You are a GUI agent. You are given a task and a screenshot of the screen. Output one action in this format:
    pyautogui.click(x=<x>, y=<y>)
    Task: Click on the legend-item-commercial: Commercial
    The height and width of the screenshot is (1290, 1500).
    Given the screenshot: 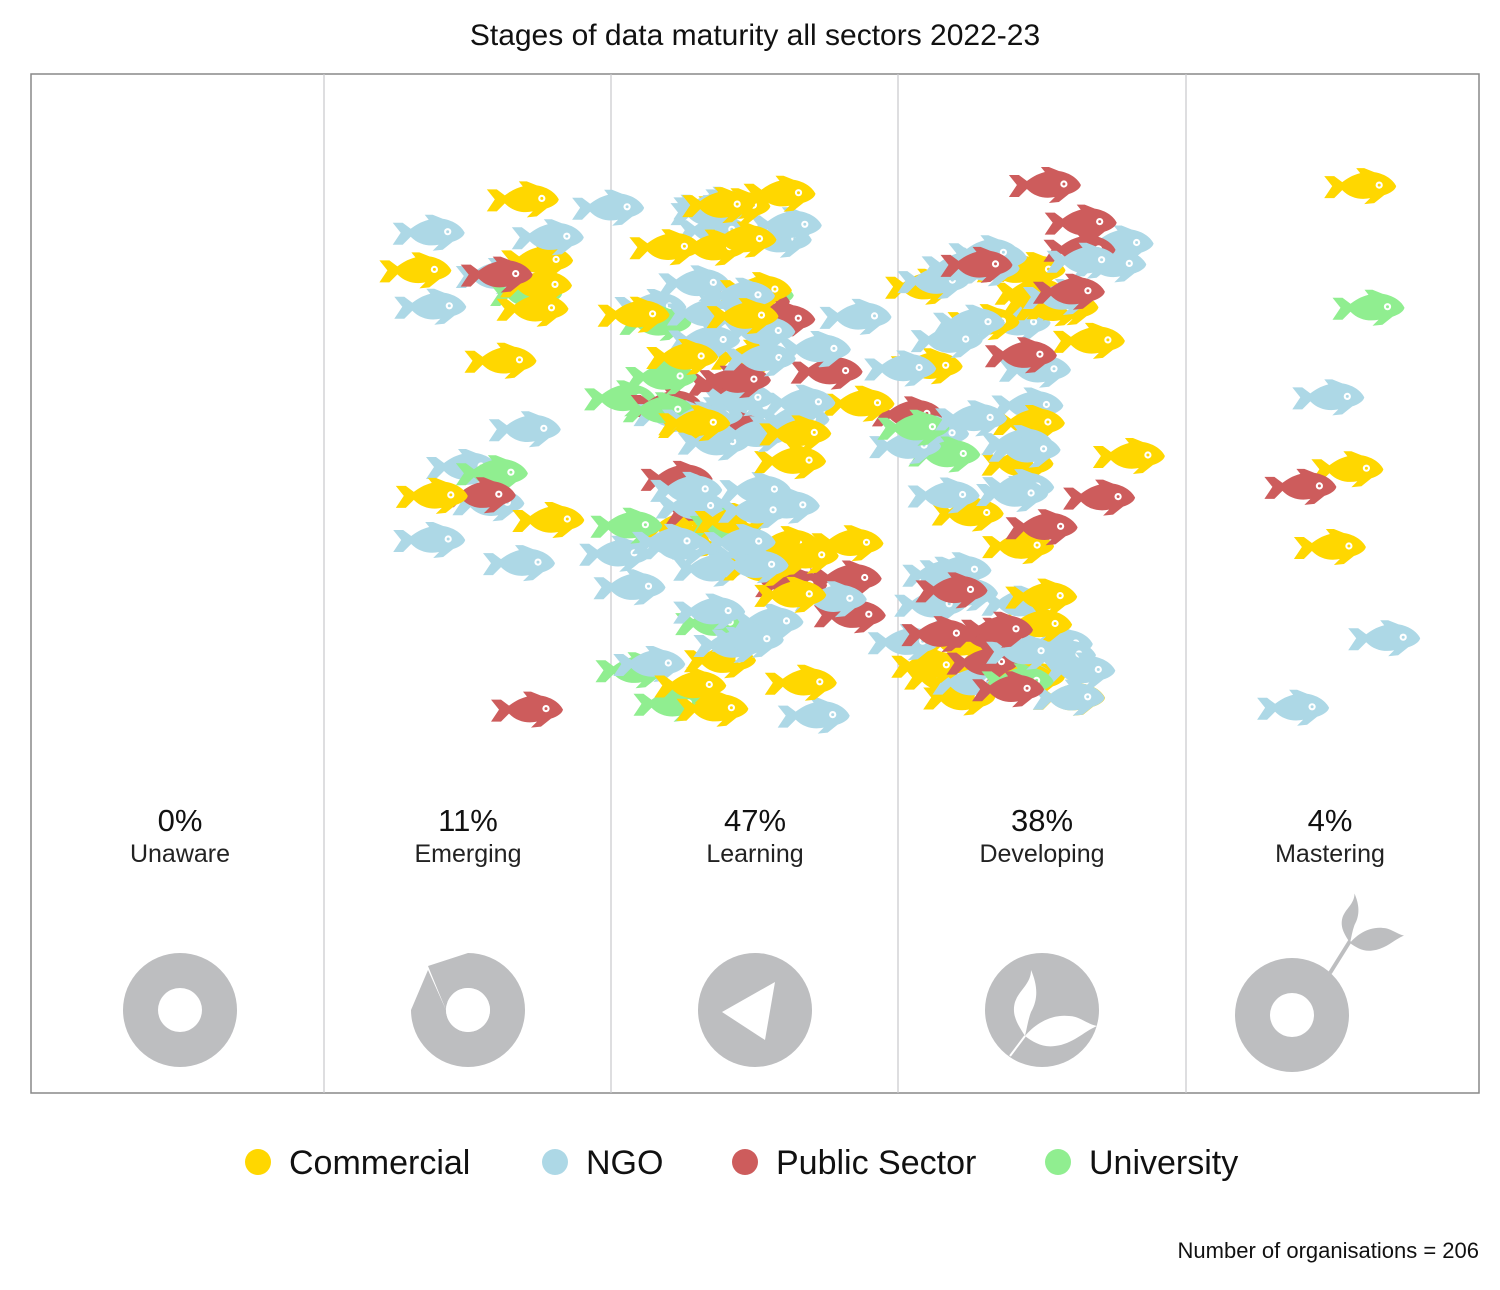 What is the action you would take?
    pyautogui.click(x=357, y=1163)
    